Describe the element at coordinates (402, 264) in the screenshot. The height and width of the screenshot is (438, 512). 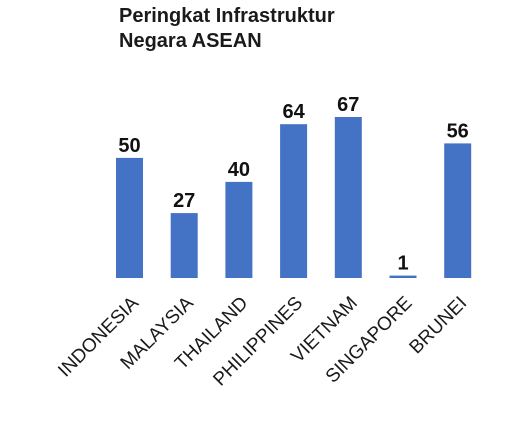
I see `value-label-singapore: 1` at that location.